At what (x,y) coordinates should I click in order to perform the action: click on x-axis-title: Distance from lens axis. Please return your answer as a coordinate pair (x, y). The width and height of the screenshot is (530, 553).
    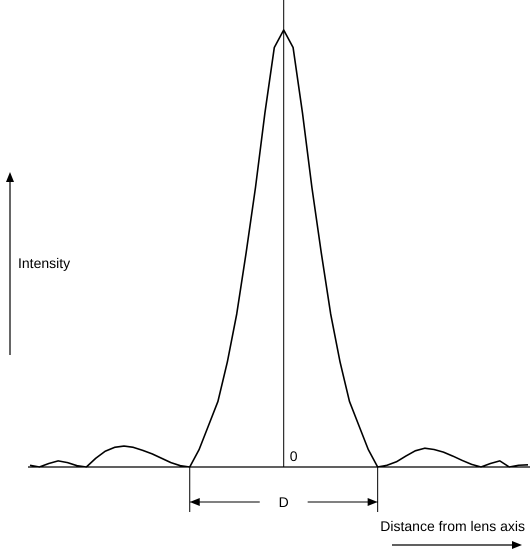
    Looking at the image, I should click on (452, 526).